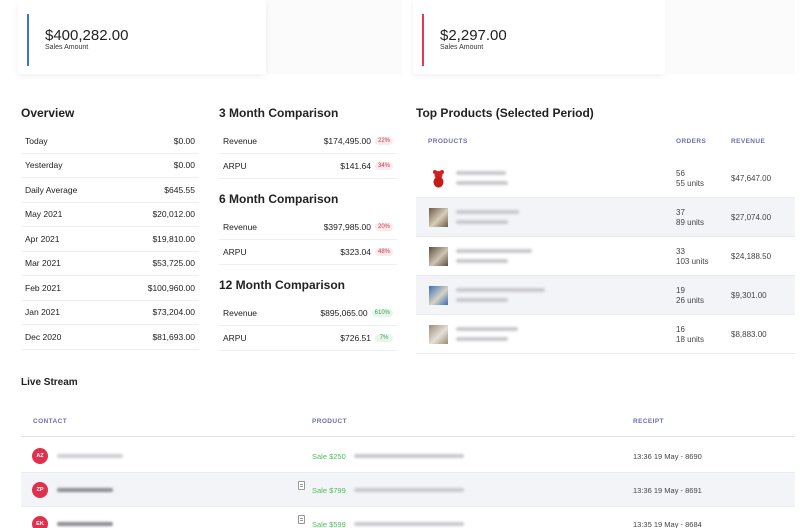 This screenshot has height=528, width=800. I want to click on comparison-row-value: $323.04, so click(355, 252).